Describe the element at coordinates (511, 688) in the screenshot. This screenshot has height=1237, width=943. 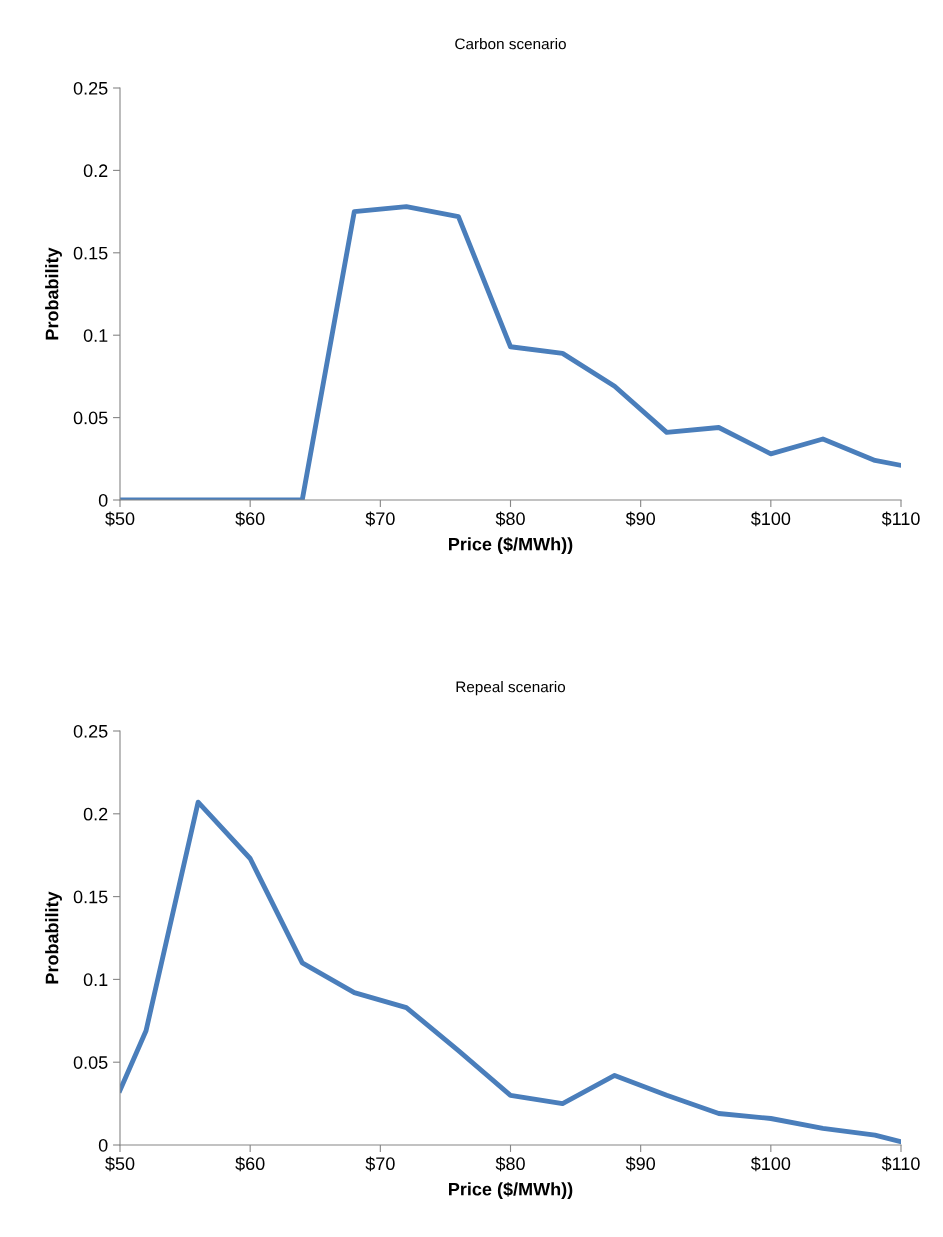
I see `chart-title: Repeal scenario` at that location.